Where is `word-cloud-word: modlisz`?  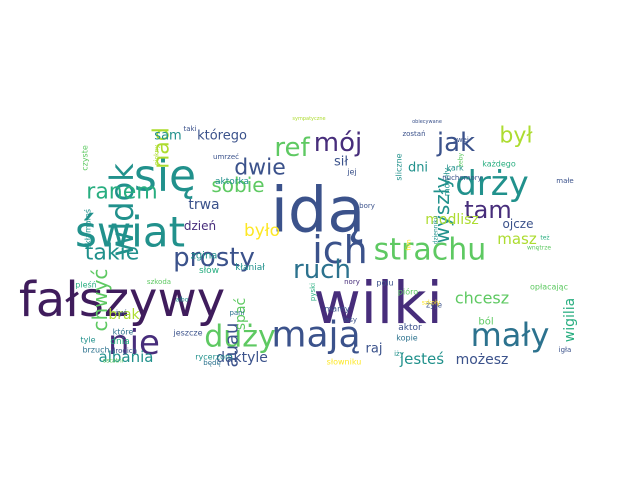 word-cloud-word: modlisz is located at coordinates (452, 220).